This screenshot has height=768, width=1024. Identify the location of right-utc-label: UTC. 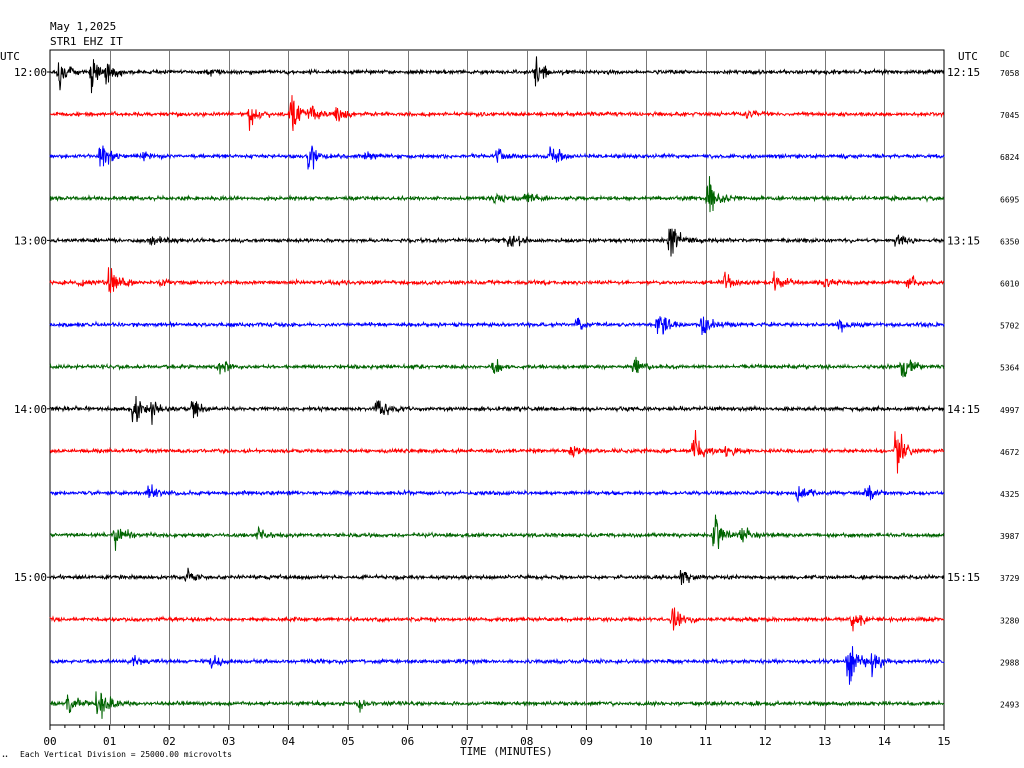
(968, 56).